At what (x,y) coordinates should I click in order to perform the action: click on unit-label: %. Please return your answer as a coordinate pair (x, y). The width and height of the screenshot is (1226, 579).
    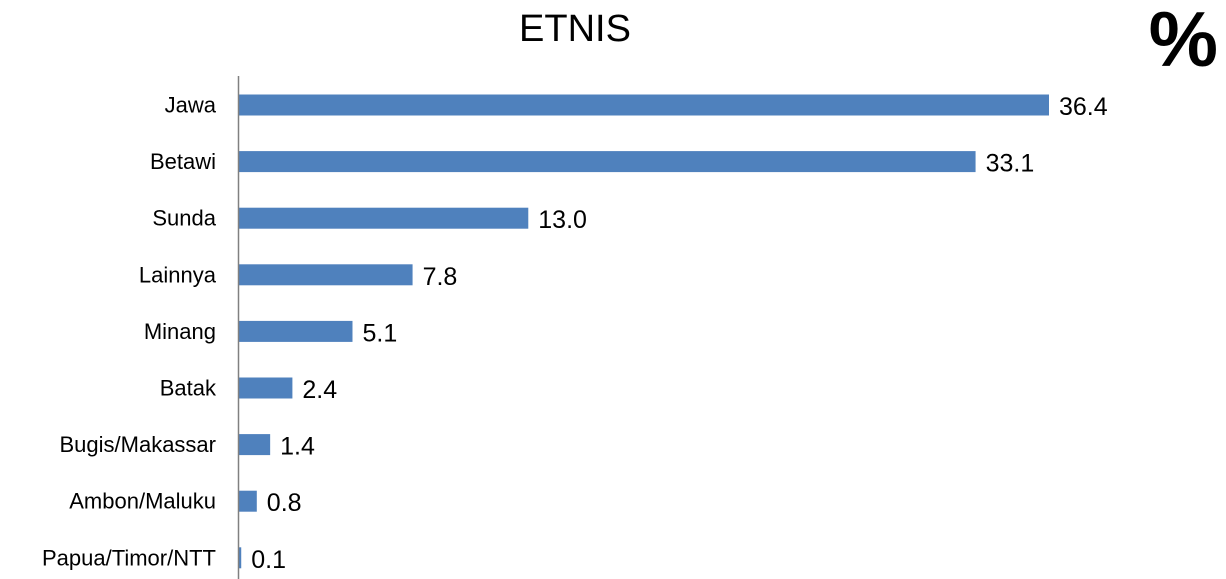
    Looking at the image, I should click on (1183, 41).